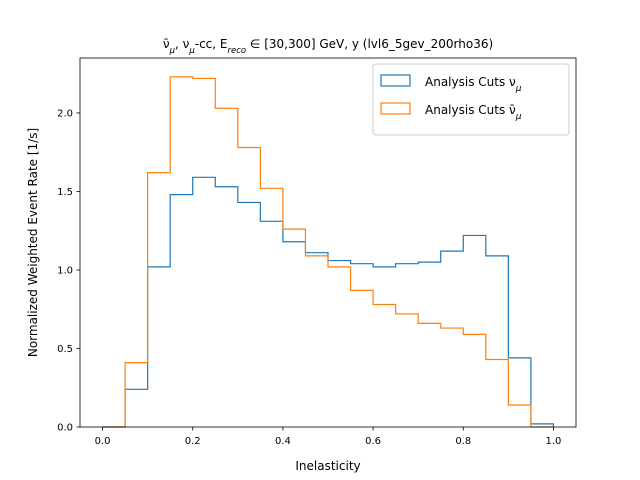 The image size is (640, 480). Describe the element at coordinates (193, 441) in the screenshot. I see `x-tick-label: 0.2` at that location.